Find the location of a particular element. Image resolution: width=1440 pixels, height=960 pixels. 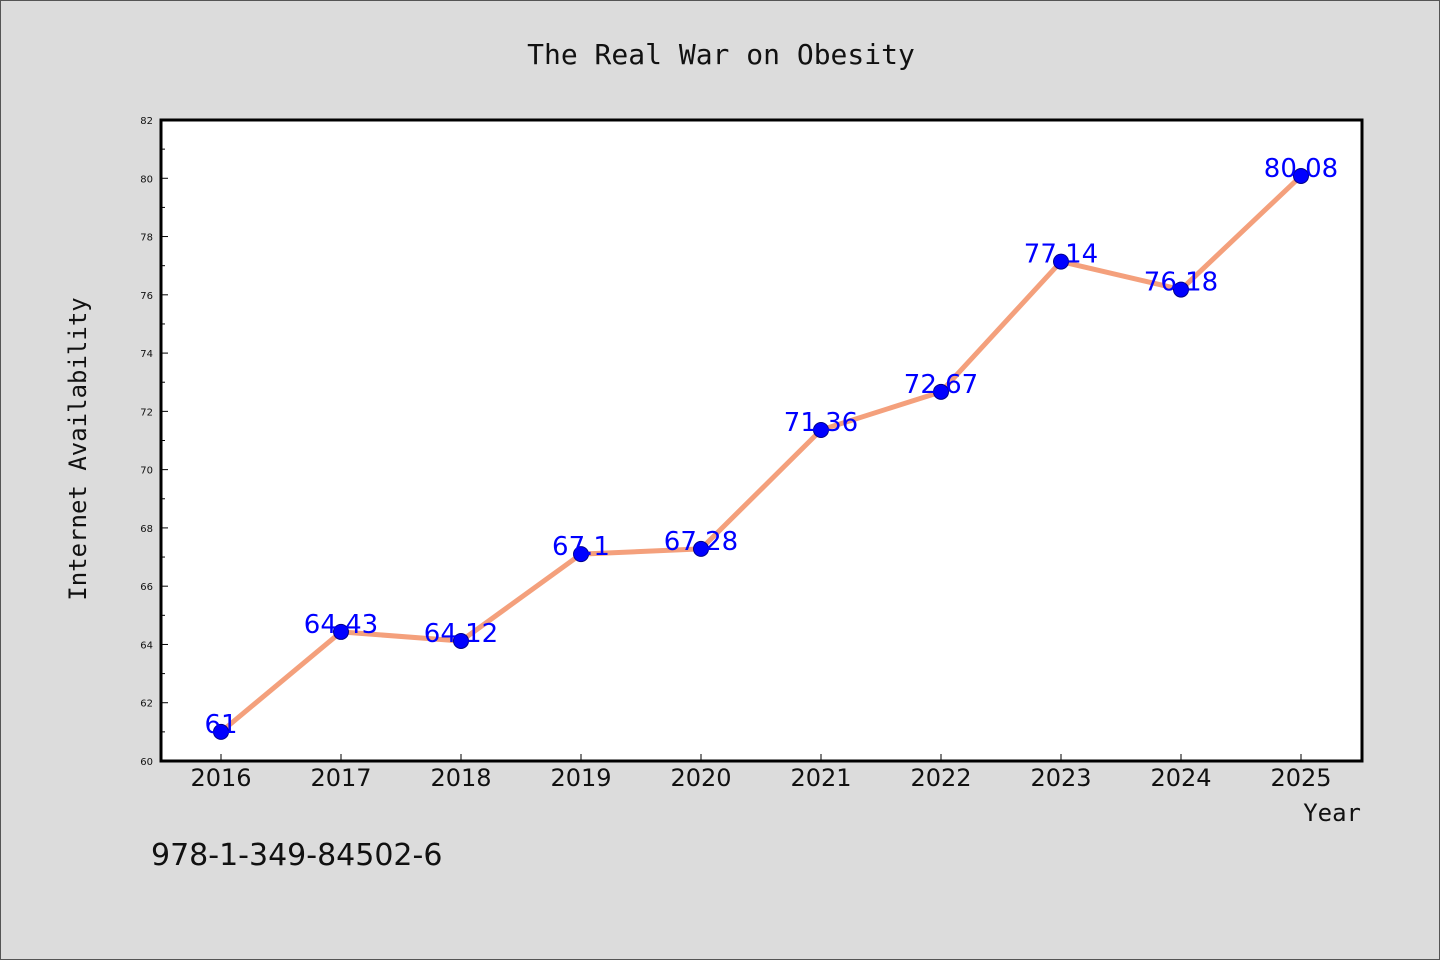

data-label: 72.67 is located at coordinates (941, 385).